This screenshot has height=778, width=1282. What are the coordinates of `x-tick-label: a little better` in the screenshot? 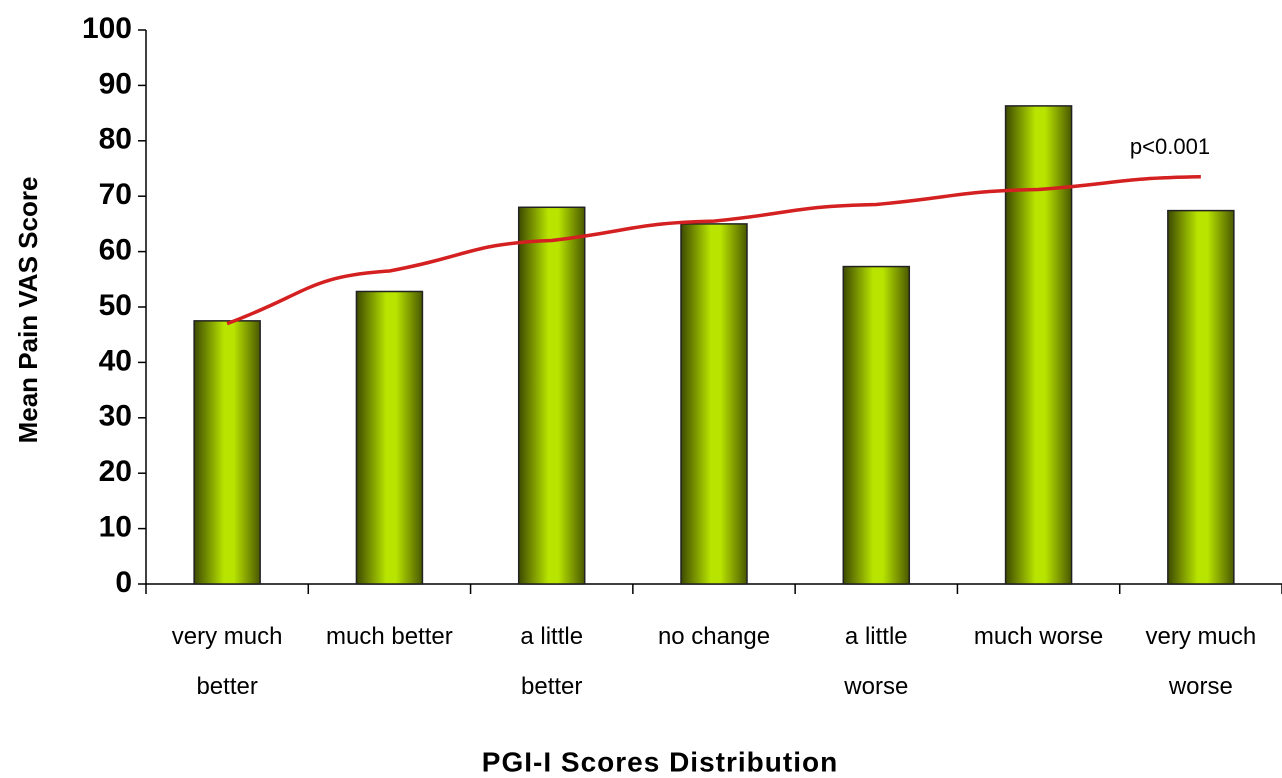 It's located at (552, 661).